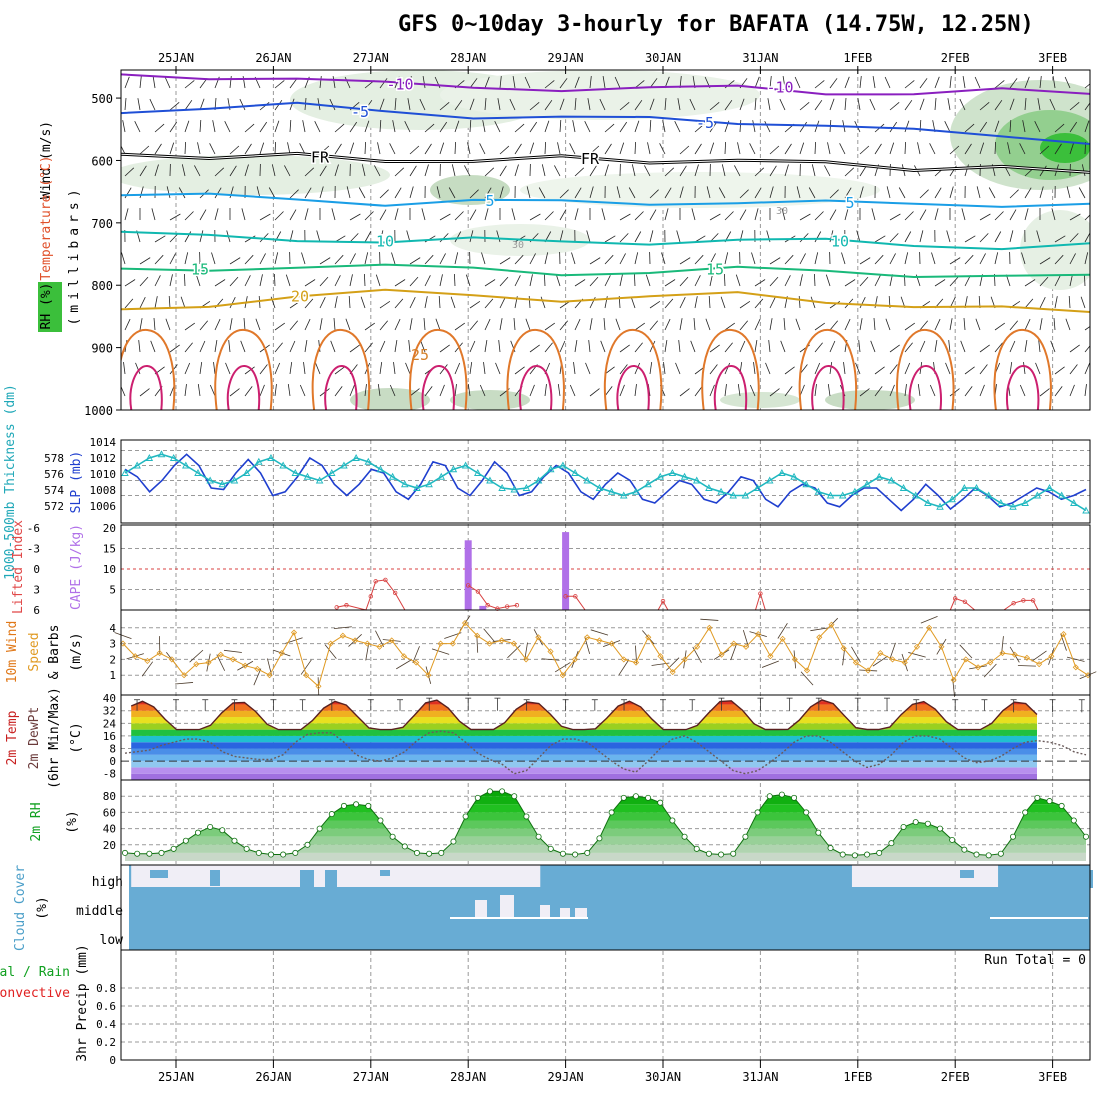 This screenshot has width=1100, height=1100. I want to click on rh-label-30: 30, so click(518, 245).